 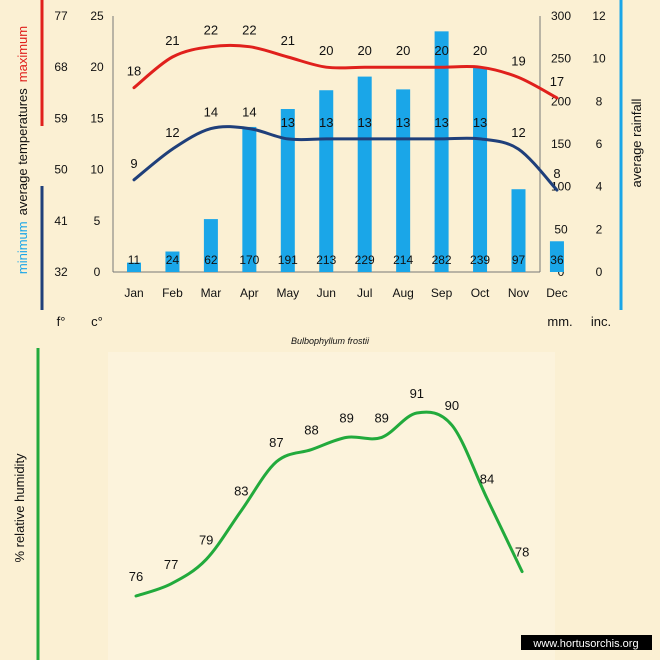 I want to click on average-temperatures-words: average temperatures, so click(x=22, y=152).